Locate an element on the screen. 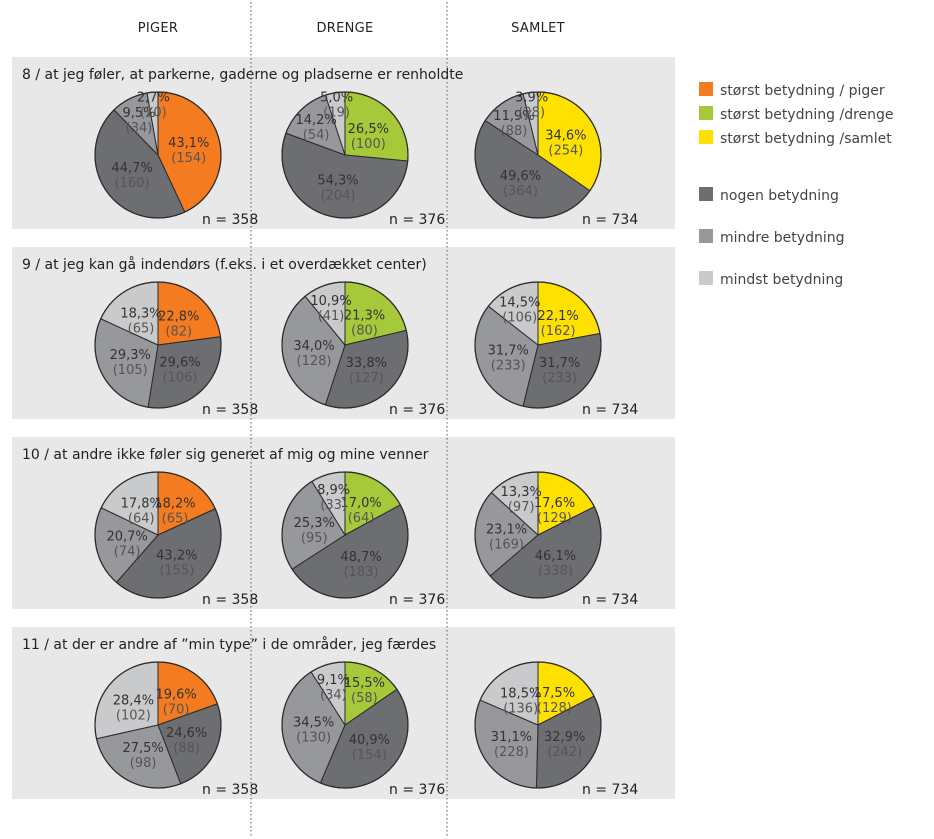 The height and width of the screenshot is (839, 934). data-label-count: (34) is located at coordinates (139, 128).